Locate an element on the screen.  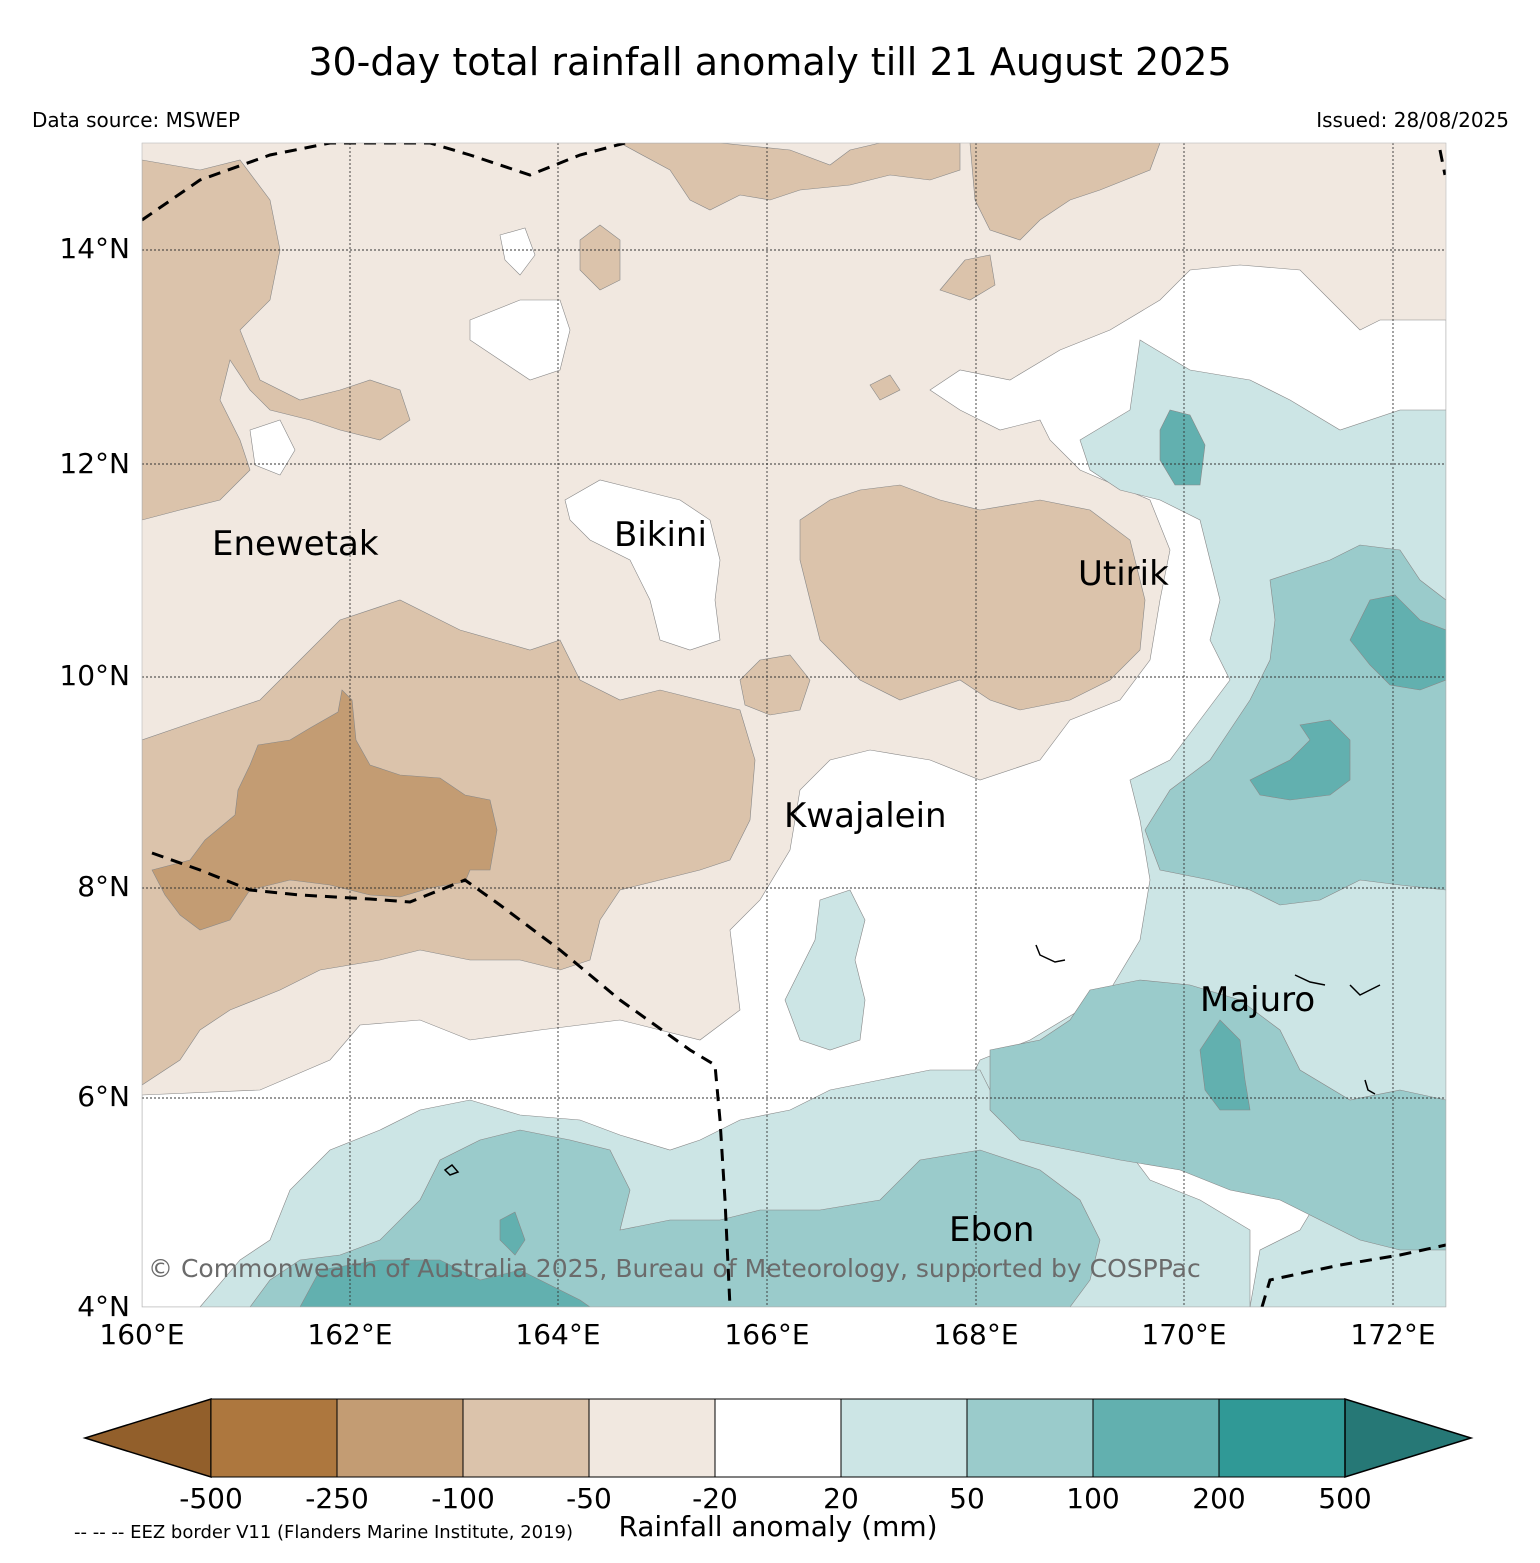
colorbar-extend-low is located at coordinates (147, 1438).